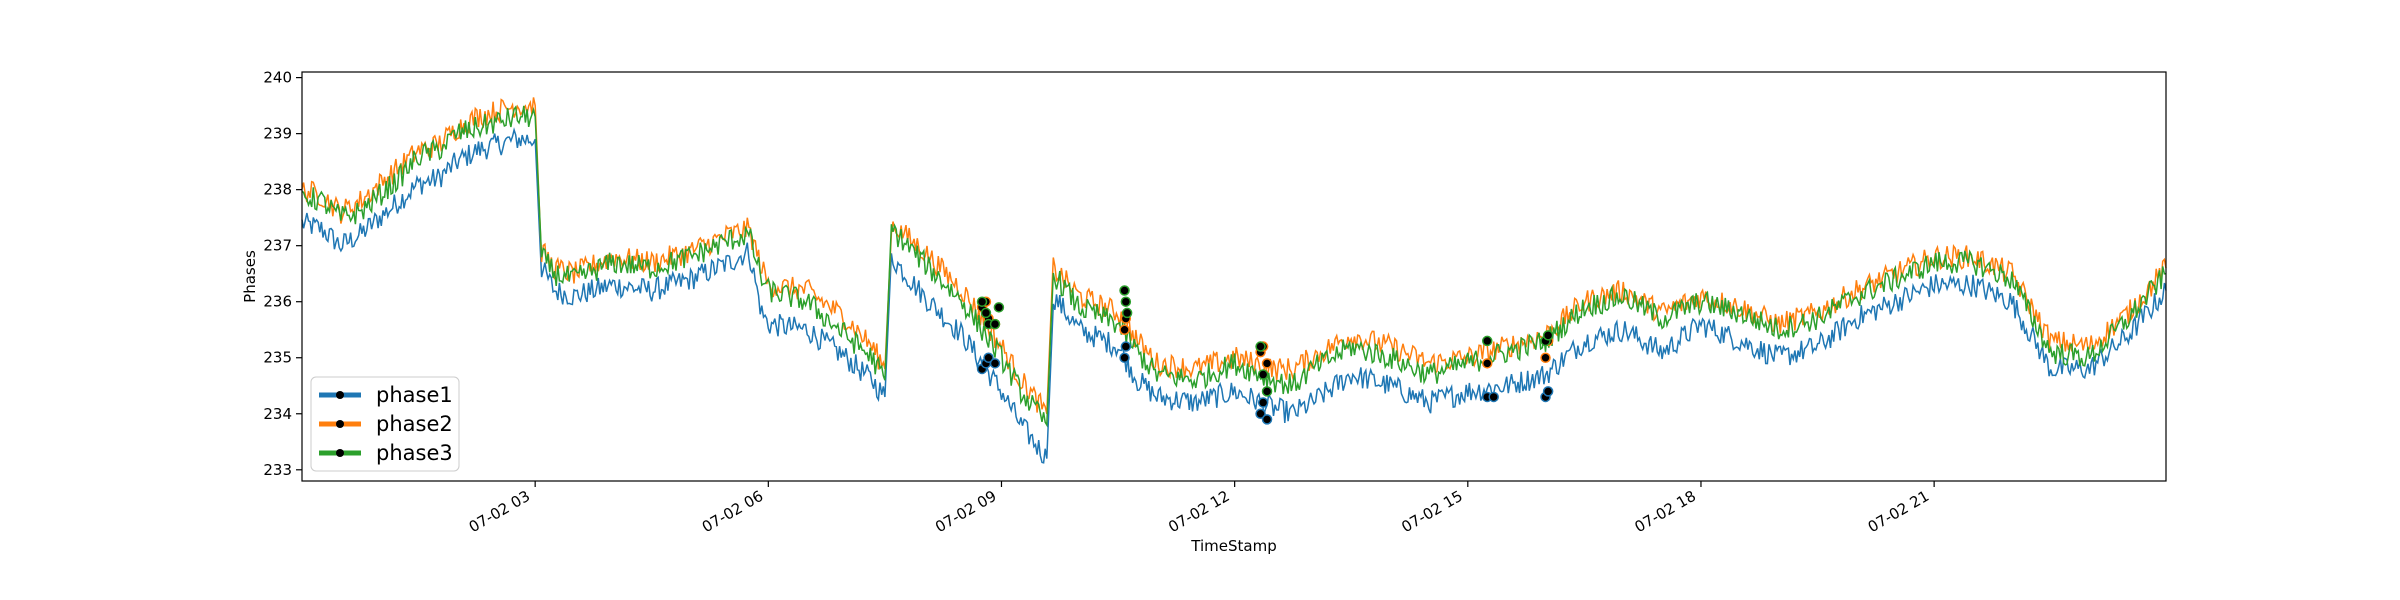 The image size is (2400, 600). What do you see at coordinates (277, 134) in the screenshot?
I see `y-tick-label: 239` at bounding box center [277, 134].